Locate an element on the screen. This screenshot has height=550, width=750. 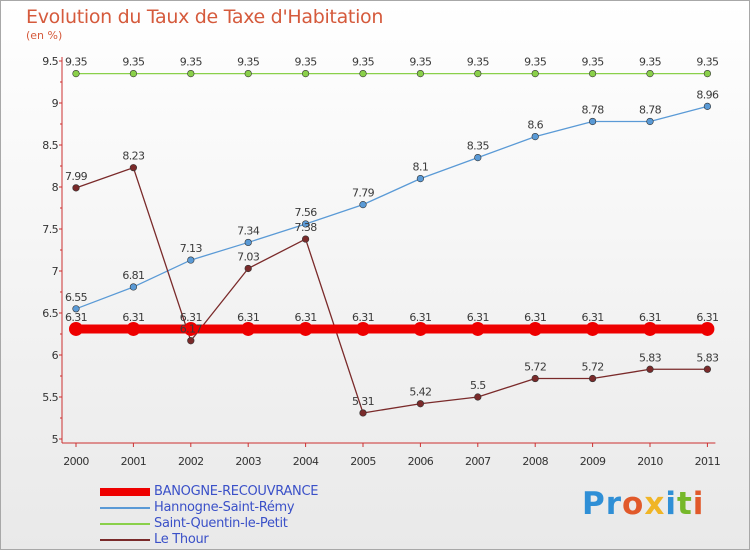
x-tick-label: 2011 is located at coordinates (708, 461).